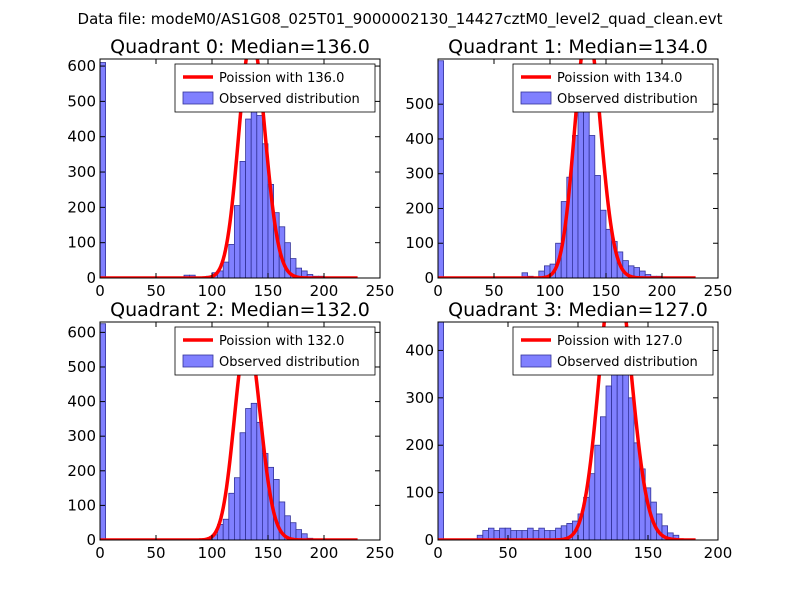  What do you see at coordinates (275, 88) in the screenshot?
I see `quadrant-0-legend: Poission with 136.0 Observed distribution` at bounding box center [275, 88].